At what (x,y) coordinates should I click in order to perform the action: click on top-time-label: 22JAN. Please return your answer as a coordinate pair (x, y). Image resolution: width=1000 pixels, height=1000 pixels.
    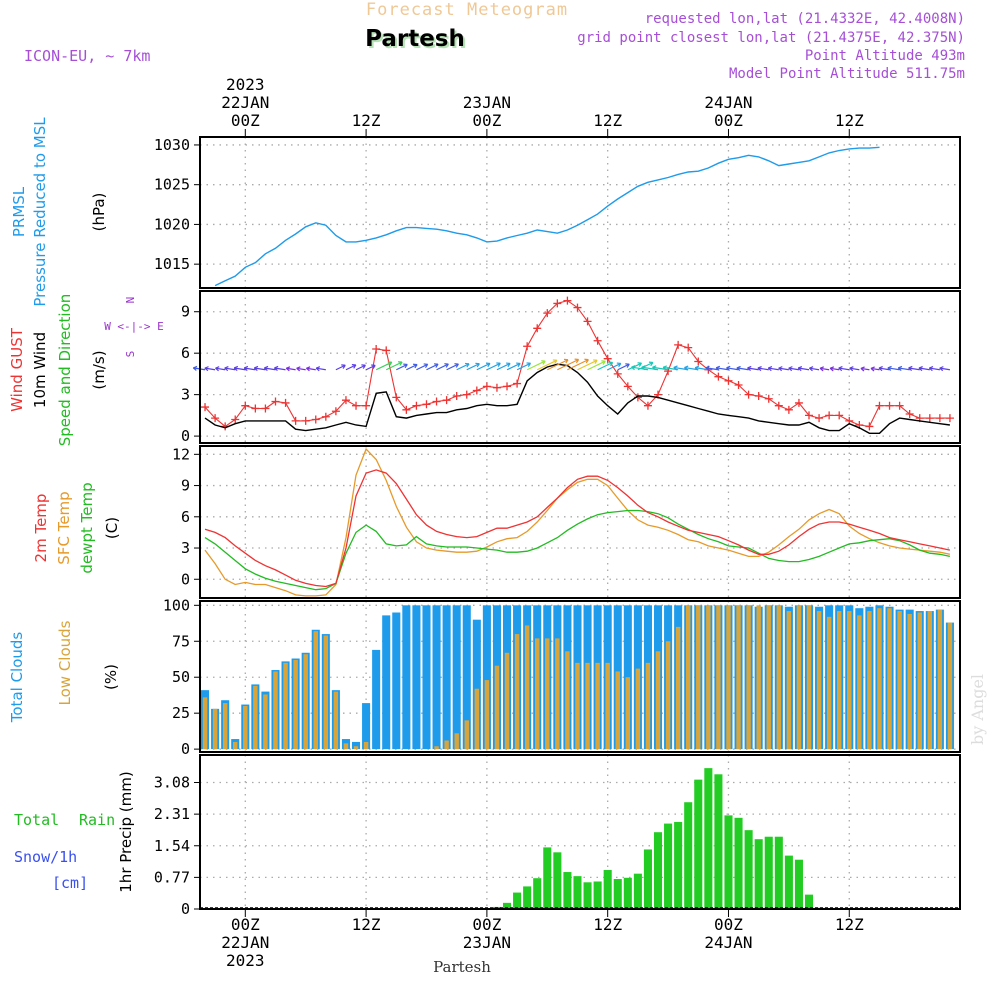
    Looking at the image, I should click on (245, 102).